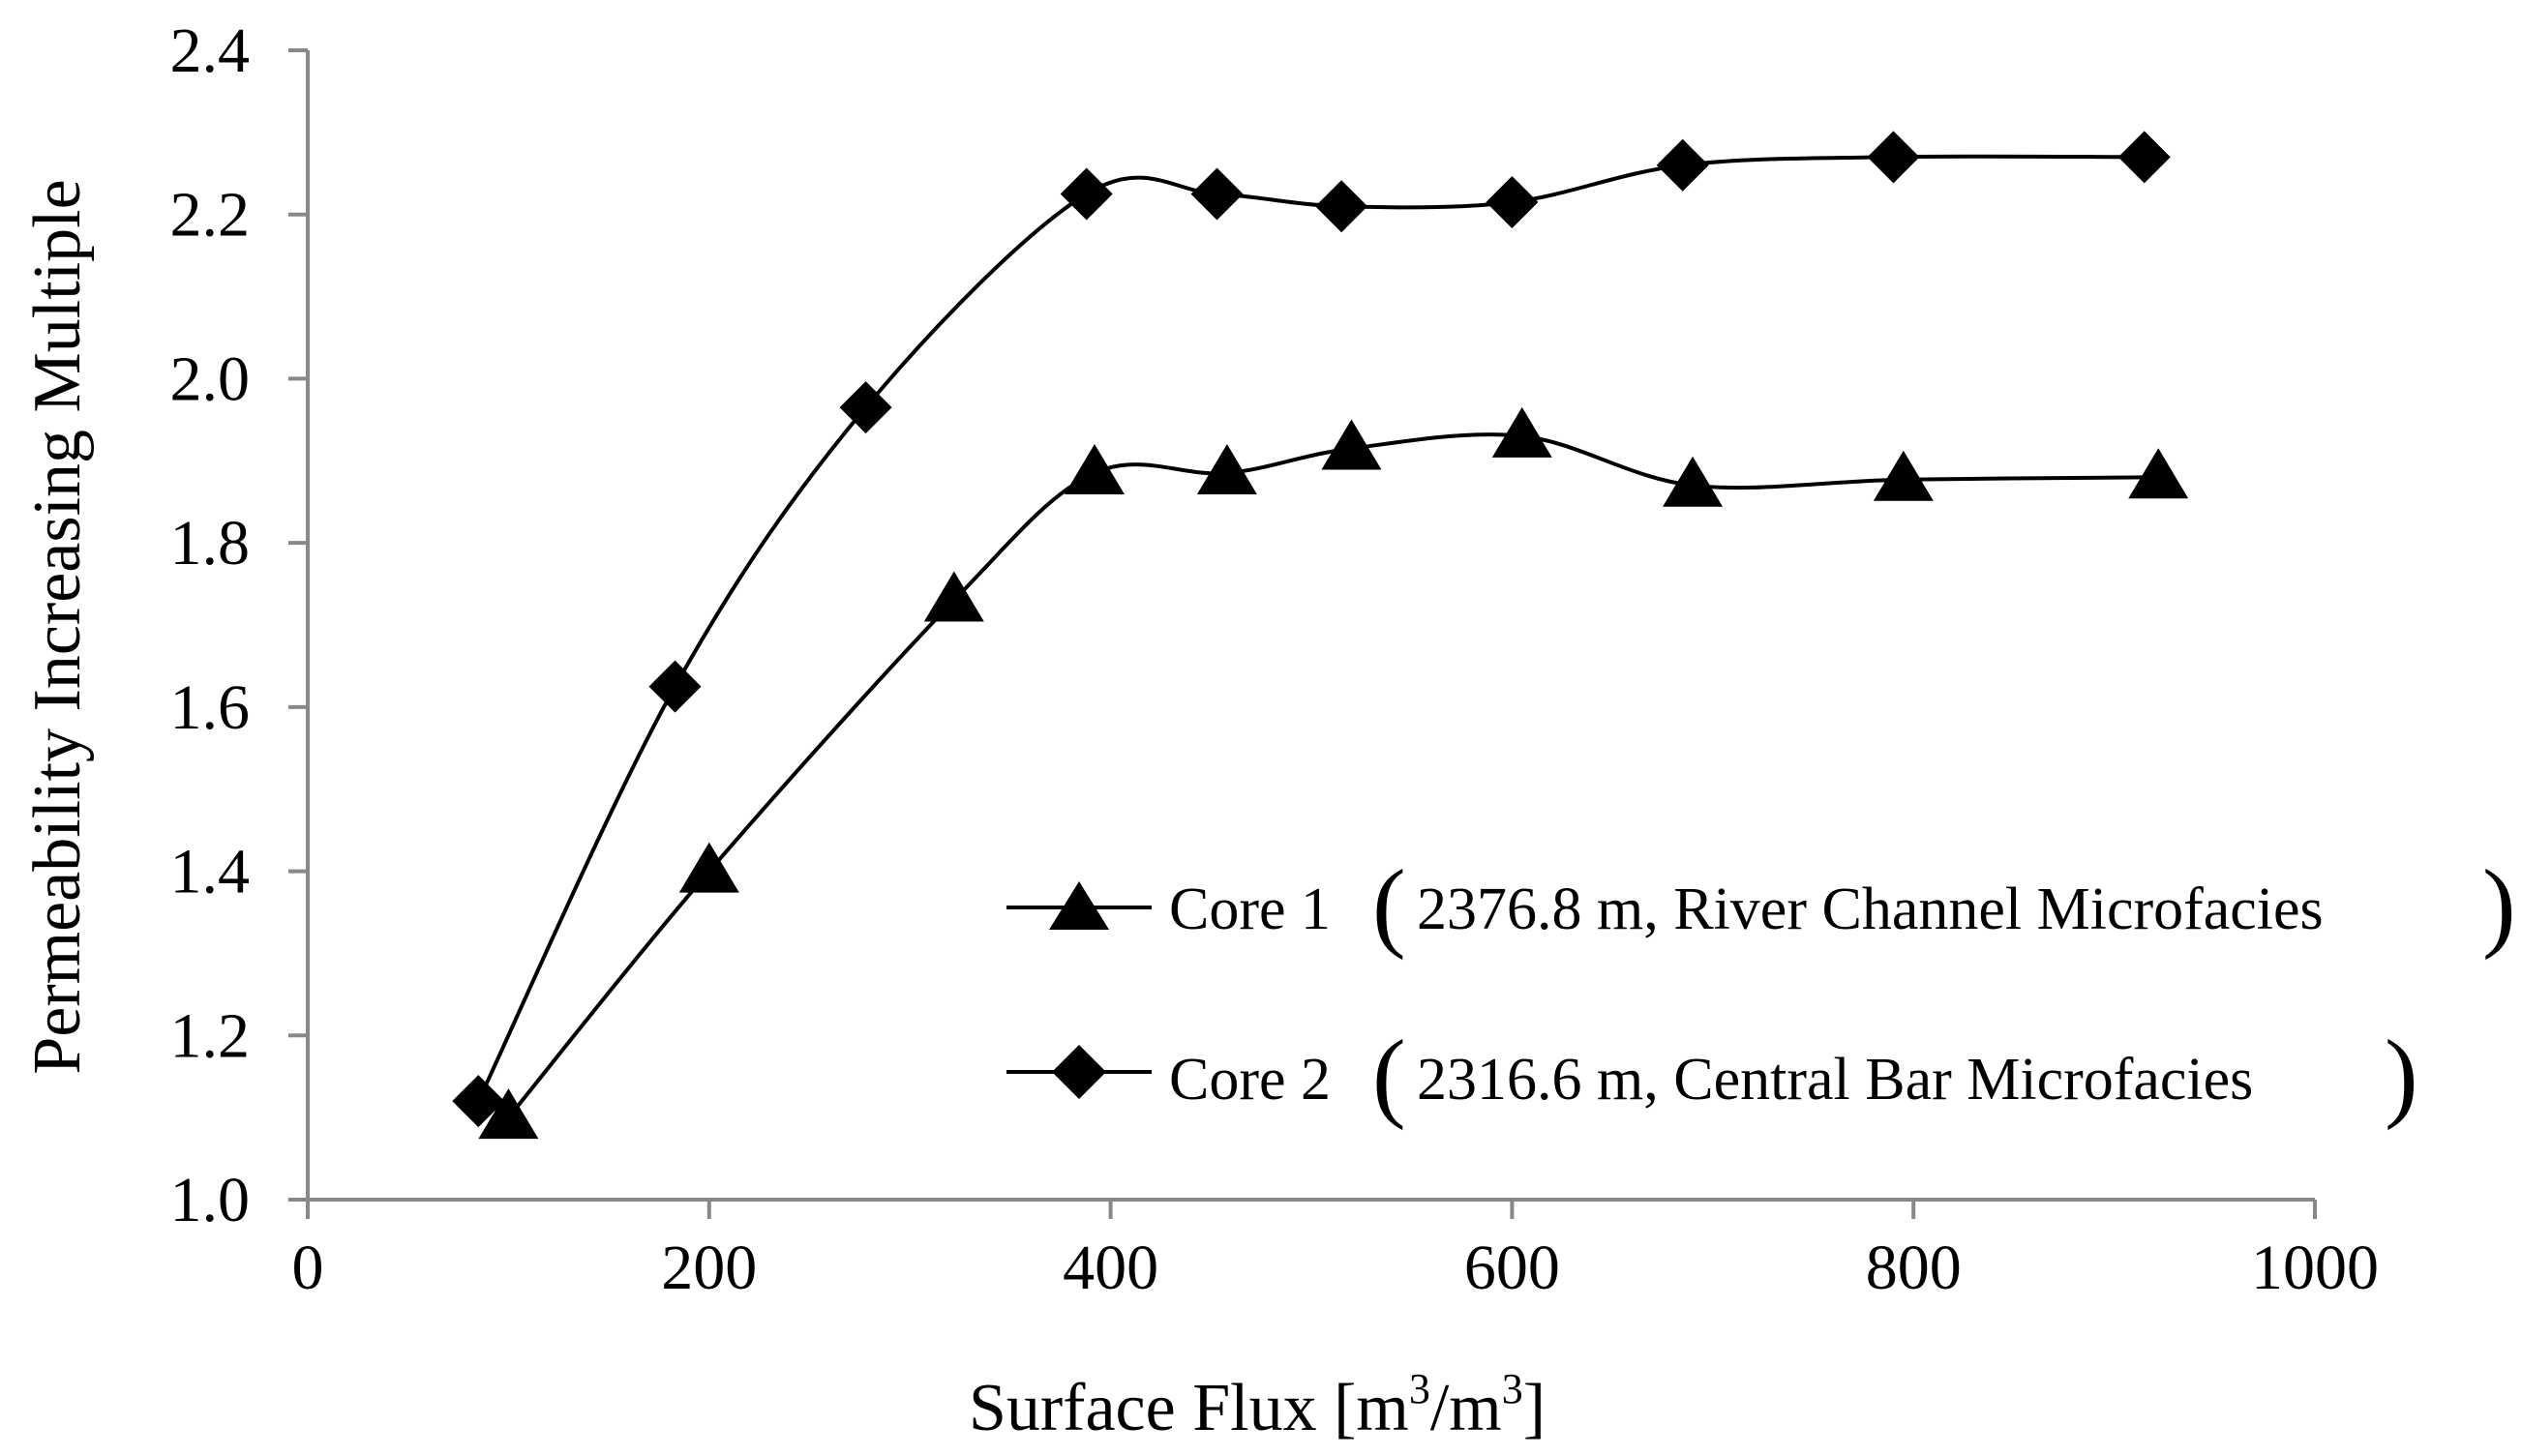 This screenshot has height=1456, width=2522. What do you see at coordinates (1079, 1072) in the screenshot?
I see `legend-diamond-marker` at bounding box center [1079, 1072].